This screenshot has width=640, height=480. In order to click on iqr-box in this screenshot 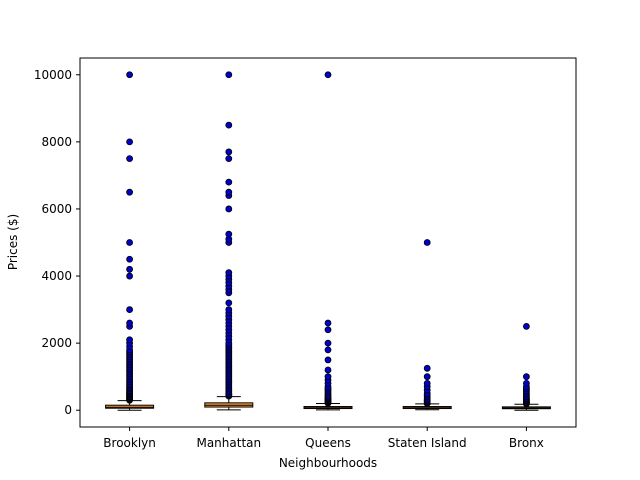, I will do `click(130, 406)`.